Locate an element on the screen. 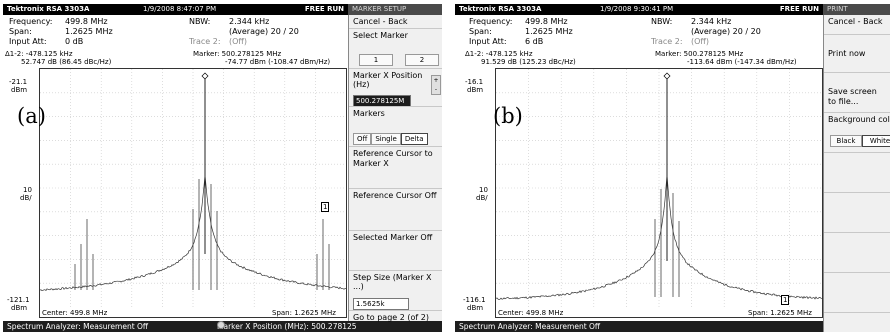 The height and width of the screenshot is (332, 890). status-right: Marker X Position (MHz): 500.278125 is located at coordinates (287, 326).